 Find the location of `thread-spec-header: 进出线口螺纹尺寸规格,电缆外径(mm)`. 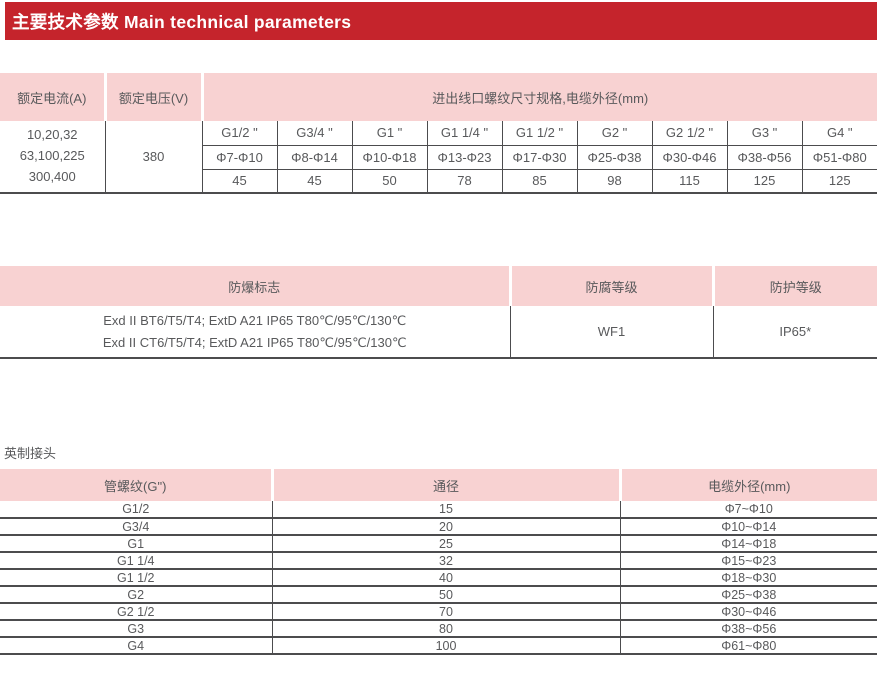

thread-spec-header: 进出线口螺纹尺寸规格,电缆外径(mm) is located at coordinates (539, 97).